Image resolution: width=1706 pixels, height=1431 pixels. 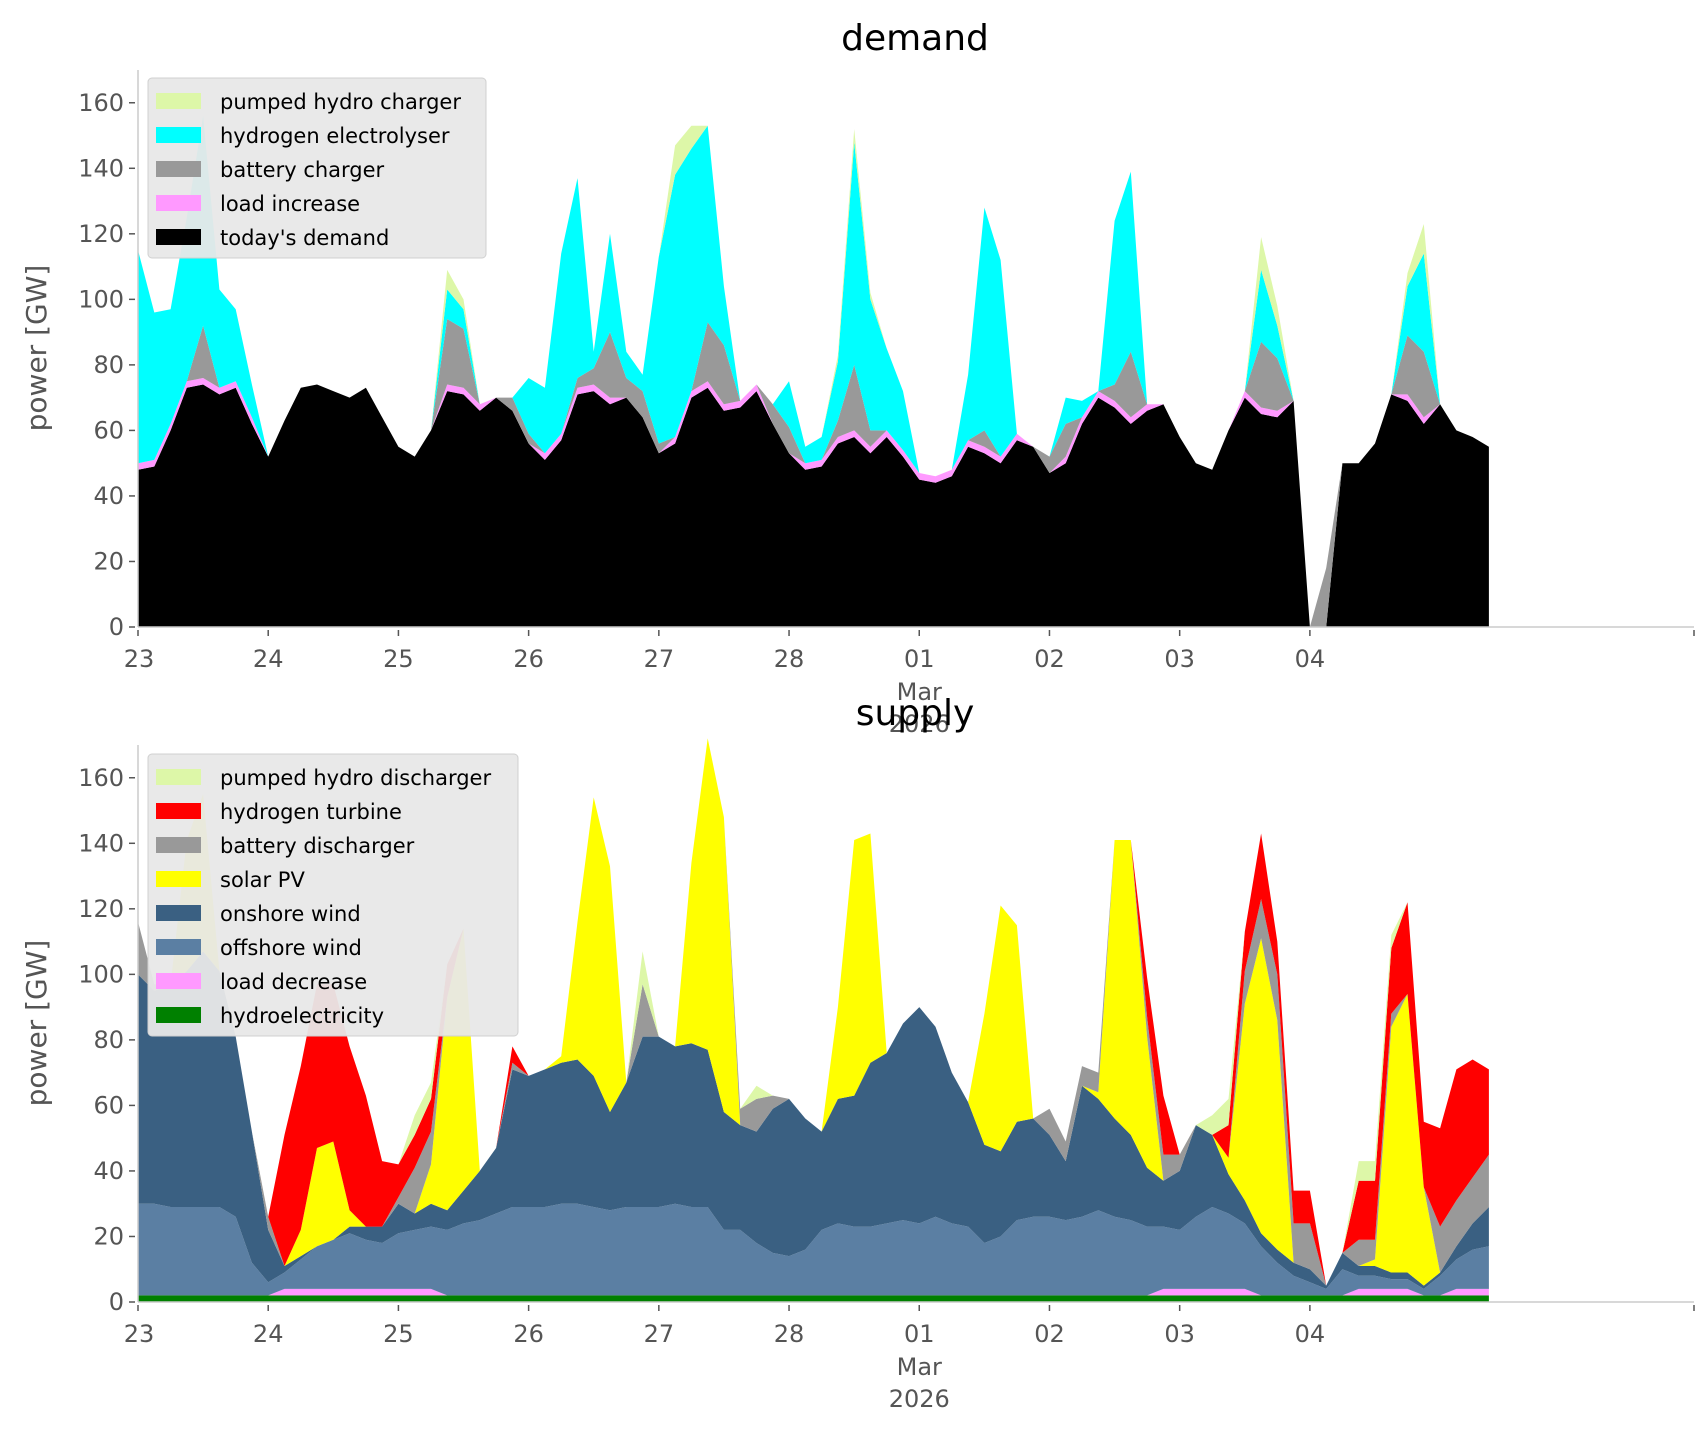 What do you see at coordinates (355, 778) in the screenshot?
I see `legend-label-pumped-hydro-discharger: pumped hydro discharger` at bounding box center [355, 778].